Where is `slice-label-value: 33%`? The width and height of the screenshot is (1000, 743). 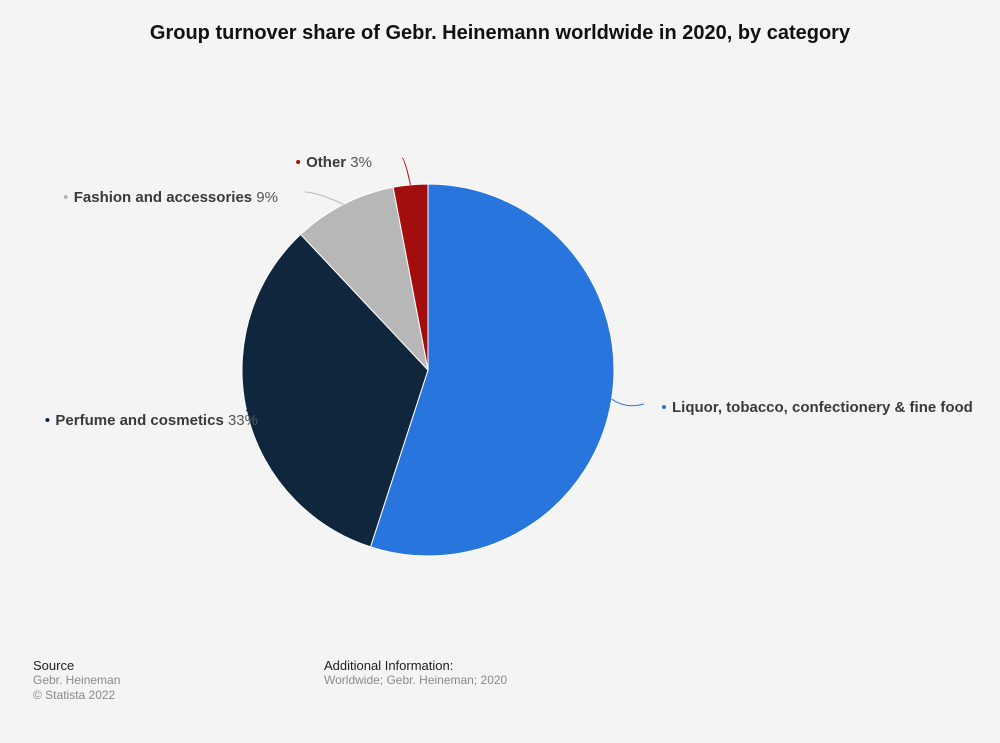 slice-label-value: 33% is located at coordinates (241, 420).